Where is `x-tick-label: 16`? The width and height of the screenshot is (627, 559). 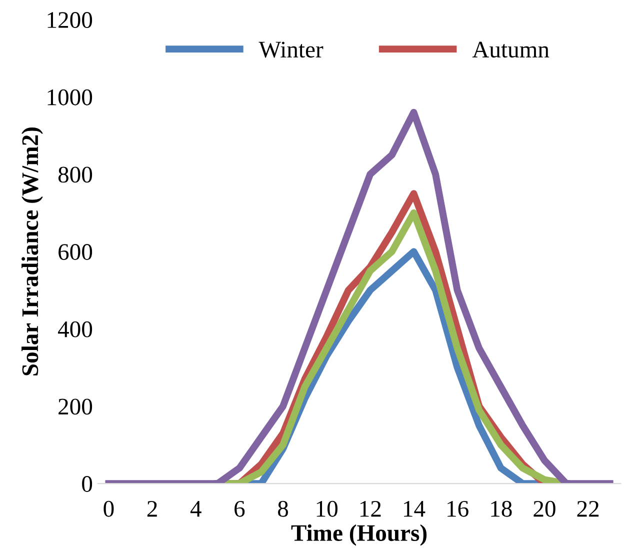 x-tick-label: 16 is located at coordinates (458, 508).